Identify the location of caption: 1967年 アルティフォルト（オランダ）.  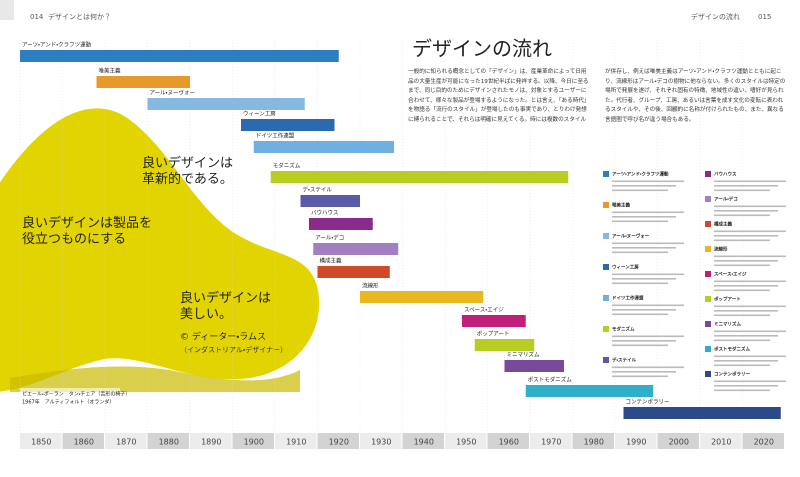
(68, 402).